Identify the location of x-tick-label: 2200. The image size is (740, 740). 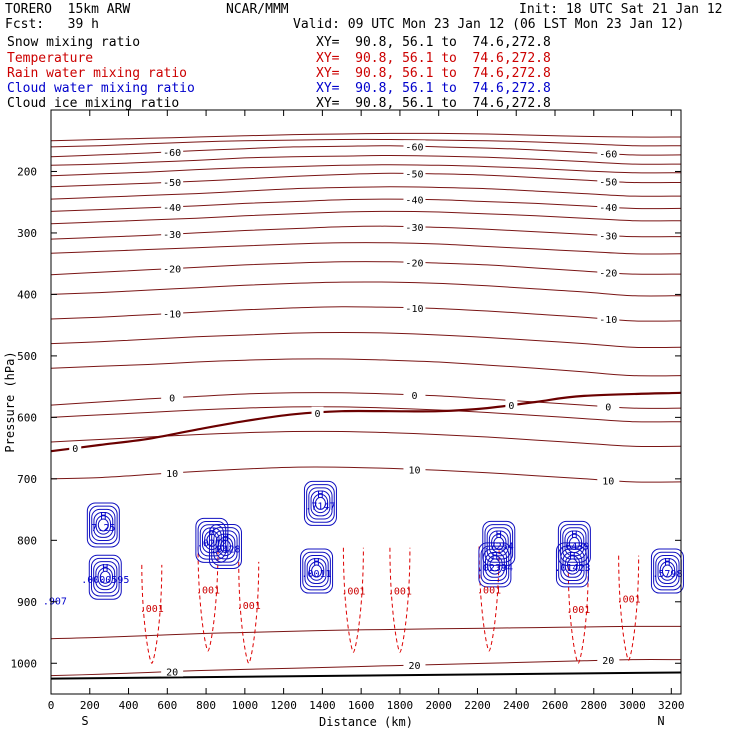
(477, 705).